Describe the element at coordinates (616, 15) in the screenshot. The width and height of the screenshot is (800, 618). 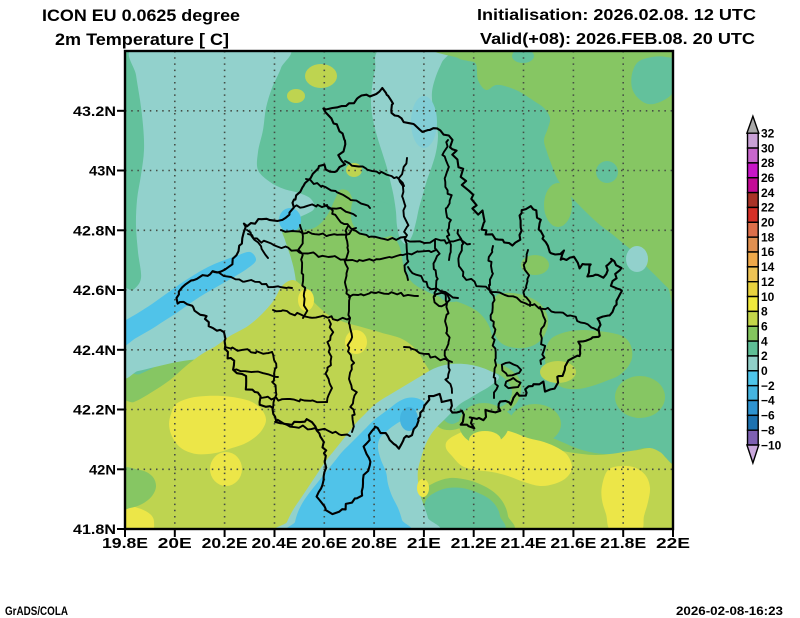
I see `svg-text:Initialisation: 2026.02.08. 12: Initialisation: 2026.02.08. 12 UTC` at that location.